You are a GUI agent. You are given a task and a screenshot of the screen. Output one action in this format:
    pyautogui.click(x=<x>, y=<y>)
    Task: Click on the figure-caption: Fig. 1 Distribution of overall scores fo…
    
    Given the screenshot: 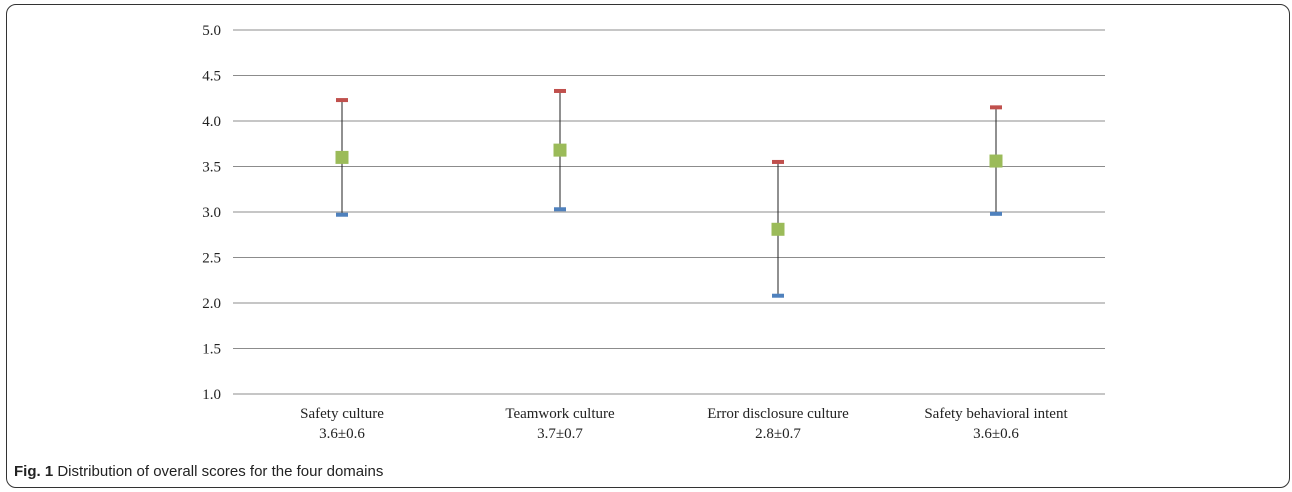 What is the action you would take?
    pyautogui.click(x=198, y=471)
    